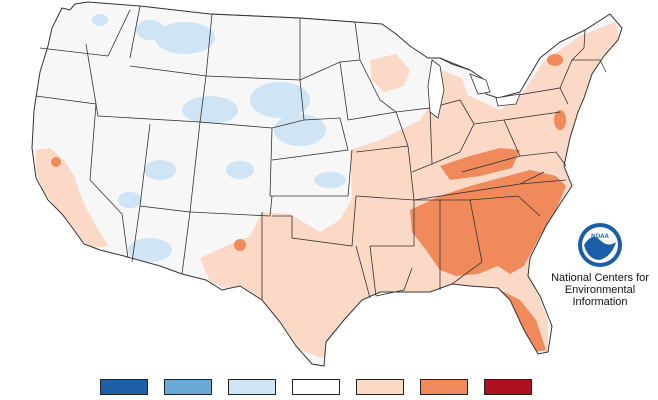 This screenshot has height=400, width=658. I want to click on legend-swatch-slightly-below, so click(252, 387).